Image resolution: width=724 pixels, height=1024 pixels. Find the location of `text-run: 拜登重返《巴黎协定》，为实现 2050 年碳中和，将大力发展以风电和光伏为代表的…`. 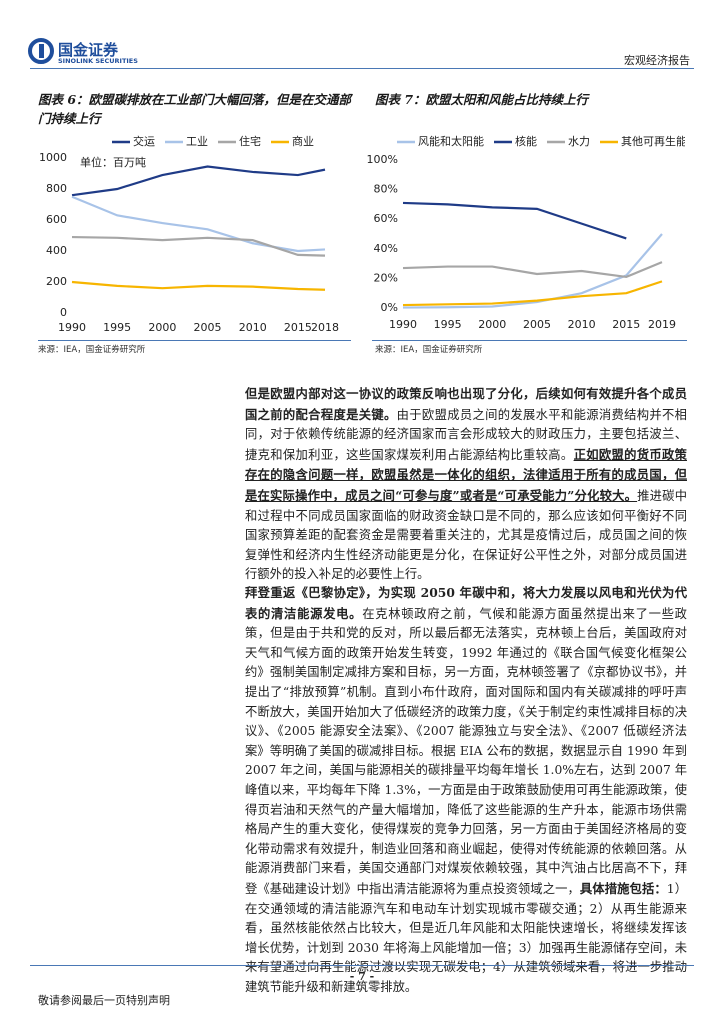

text-run: 拜登重返《巴黎协定》，为实现 2050 年碳中和，将大力发展以风电和光伏为代表的… is located at coordinates (466, 603).